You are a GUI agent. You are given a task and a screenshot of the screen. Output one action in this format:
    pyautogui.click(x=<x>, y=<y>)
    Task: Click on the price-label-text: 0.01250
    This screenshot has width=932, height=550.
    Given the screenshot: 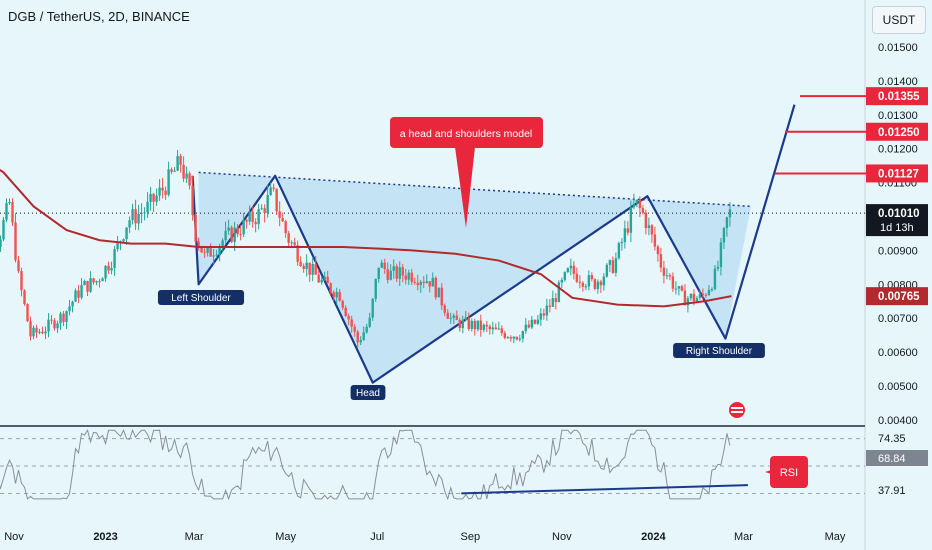 What is the action you would take?
    pyautogui.click(x=899, y=133)
    